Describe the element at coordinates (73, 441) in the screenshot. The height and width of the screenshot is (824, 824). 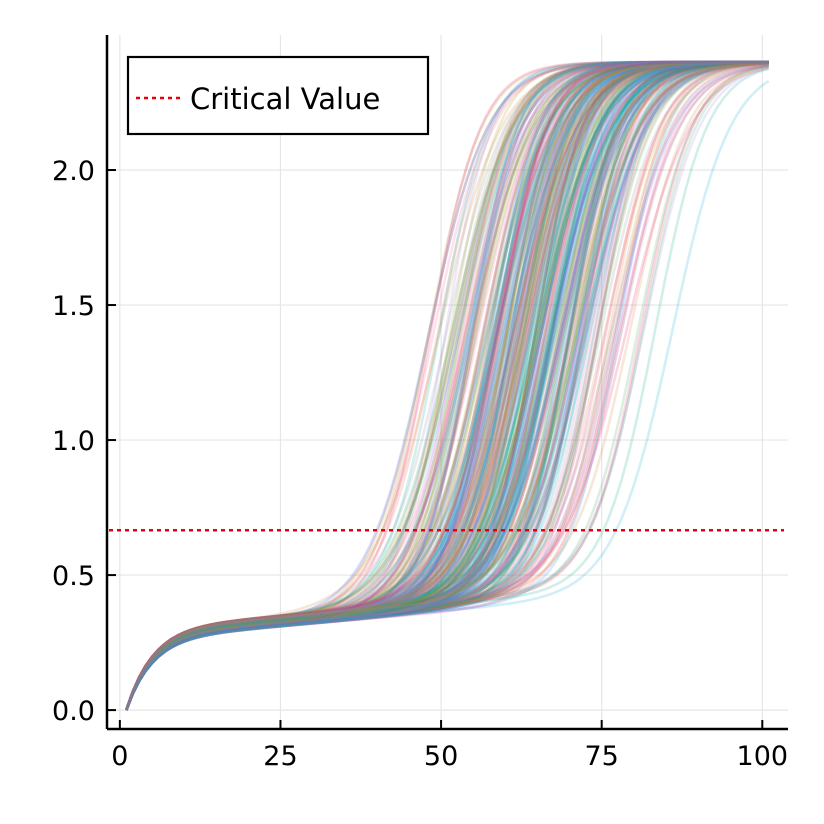
I see `y-tick-label-2: 1.0` at that location.